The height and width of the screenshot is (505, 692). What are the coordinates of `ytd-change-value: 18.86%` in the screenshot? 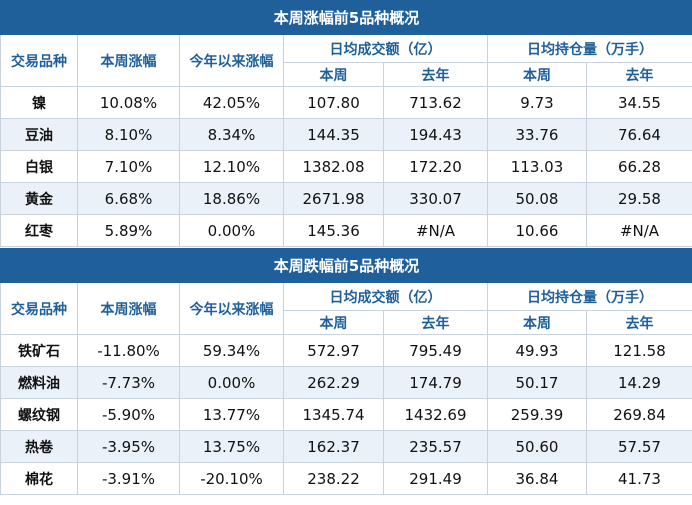 It's located at (231, 198).